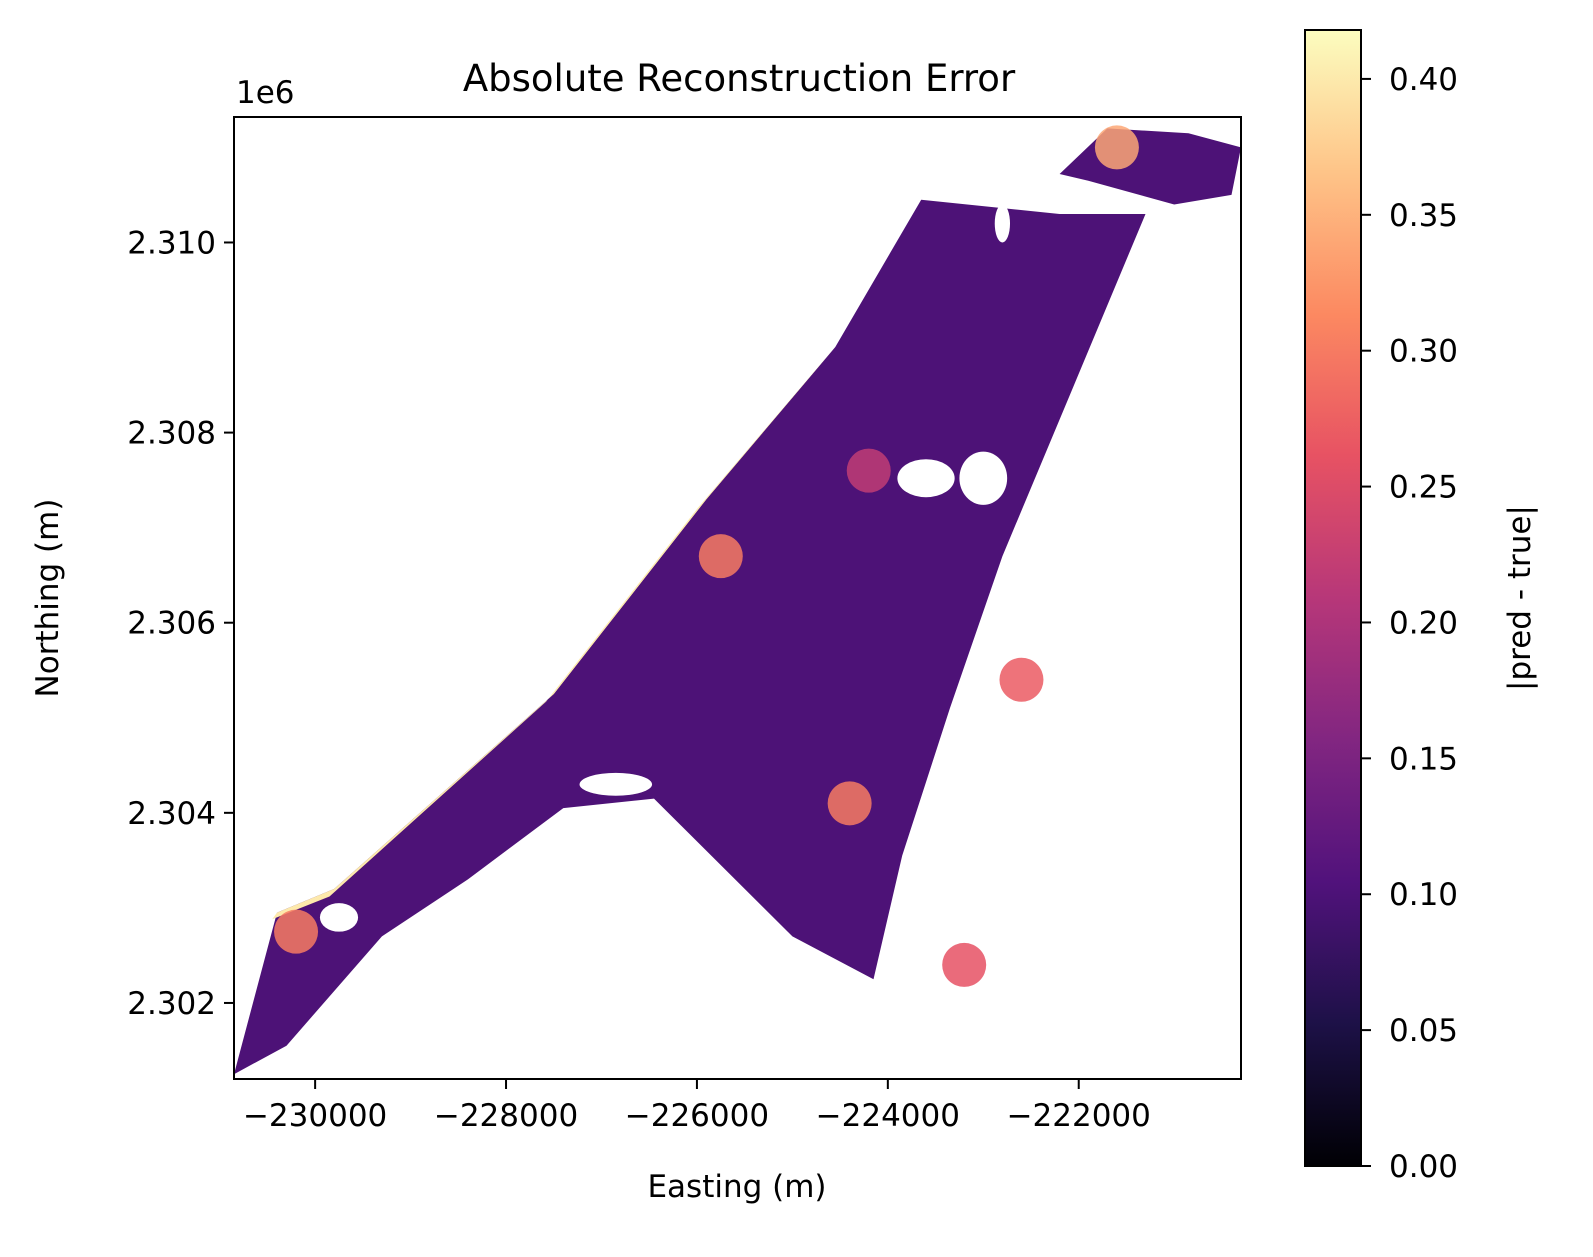  What do you see at coordinates (171, 243) in the screenshot?
I see `y-tick-label: 2.310` at bounding box center [171, 243].